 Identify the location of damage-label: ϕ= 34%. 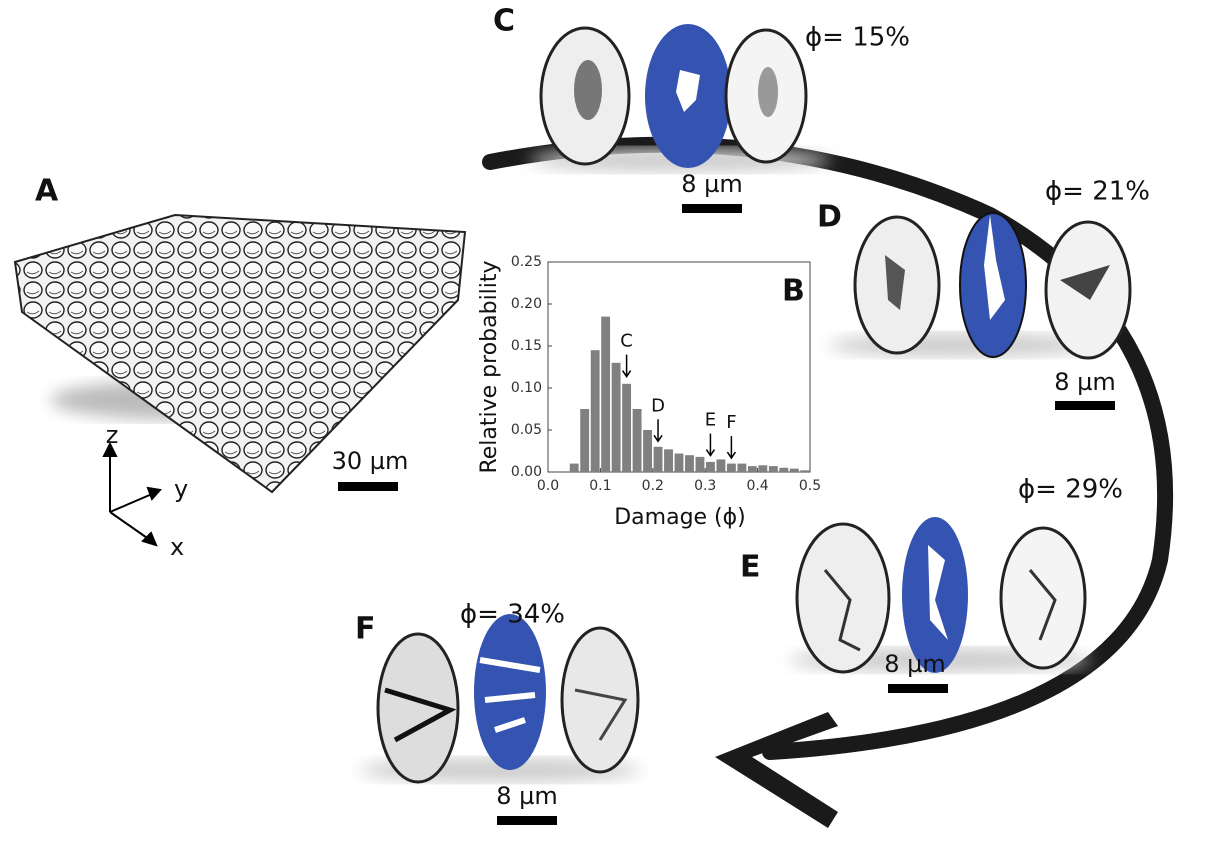
(512, 615).